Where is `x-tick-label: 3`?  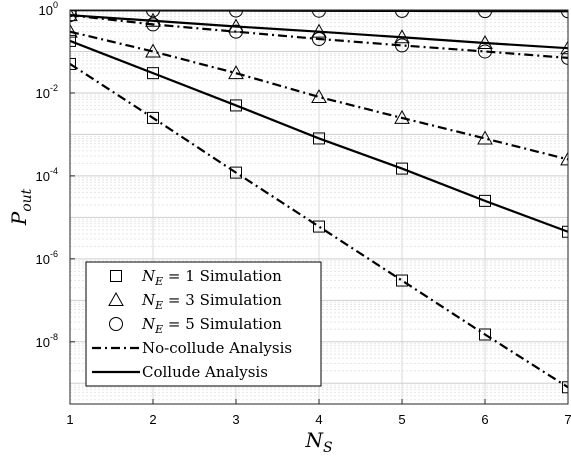 x-tick-label: 3 is located at coordinates (235, 419).